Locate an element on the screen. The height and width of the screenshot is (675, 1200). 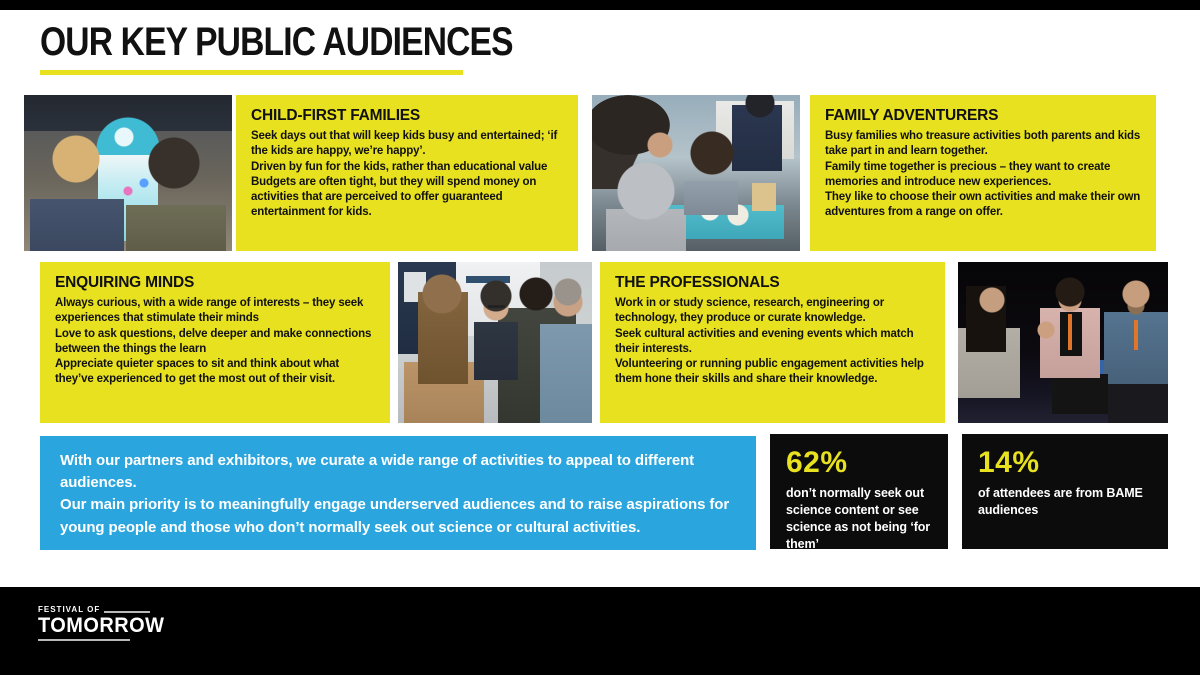
footer-bar: FESTIVAL OF TOMORROW is located at coordinates (600, 631).